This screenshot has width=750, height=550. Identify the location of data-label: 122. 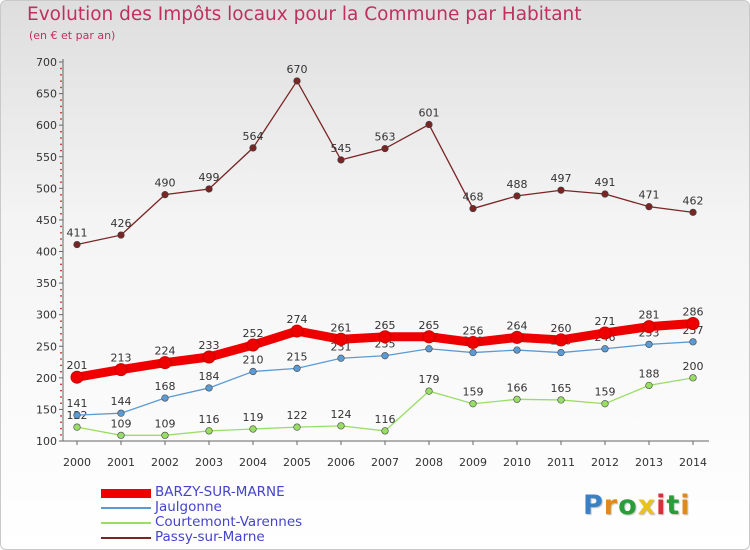
(297, 415).